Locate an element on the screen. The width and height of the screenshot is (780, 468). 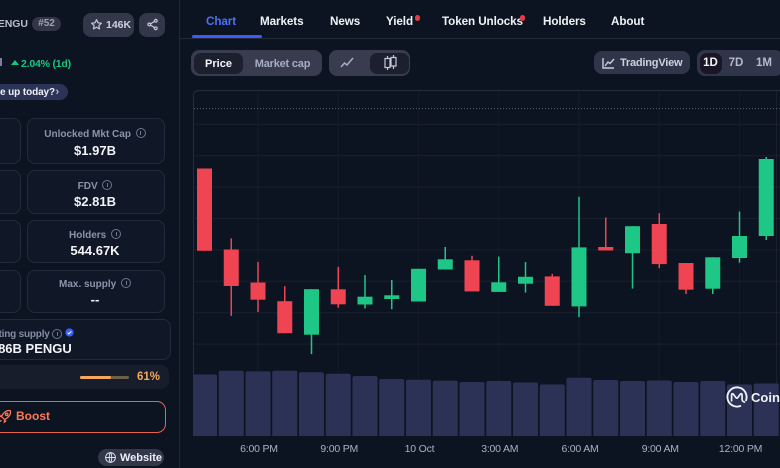
svg-text: 12:00 PM is located at coordinates (740, 449).